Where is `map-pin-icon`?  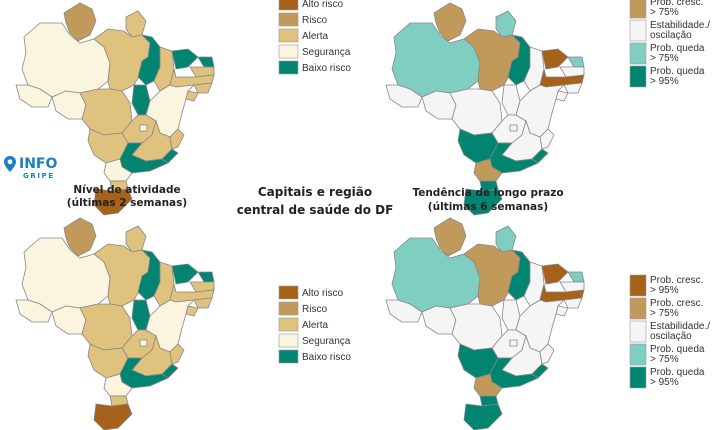 map-pin-icon is located at coordinates (10, 164).